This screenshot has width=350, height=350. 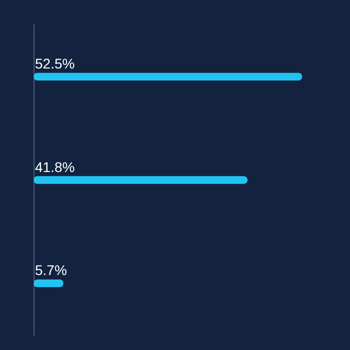 What do you see at coordinates (55, 166) in the screenshot?
I see `data-label: 41.8%` at bounding box center [55, 166].